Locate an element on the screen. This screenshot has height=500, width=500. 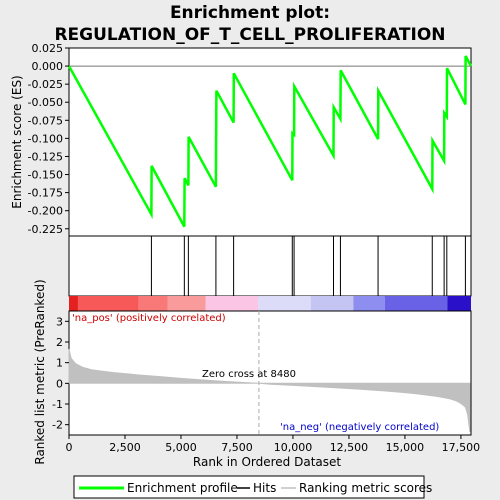
x-tick-label: 7,500 is located at coordinates (237, 447).